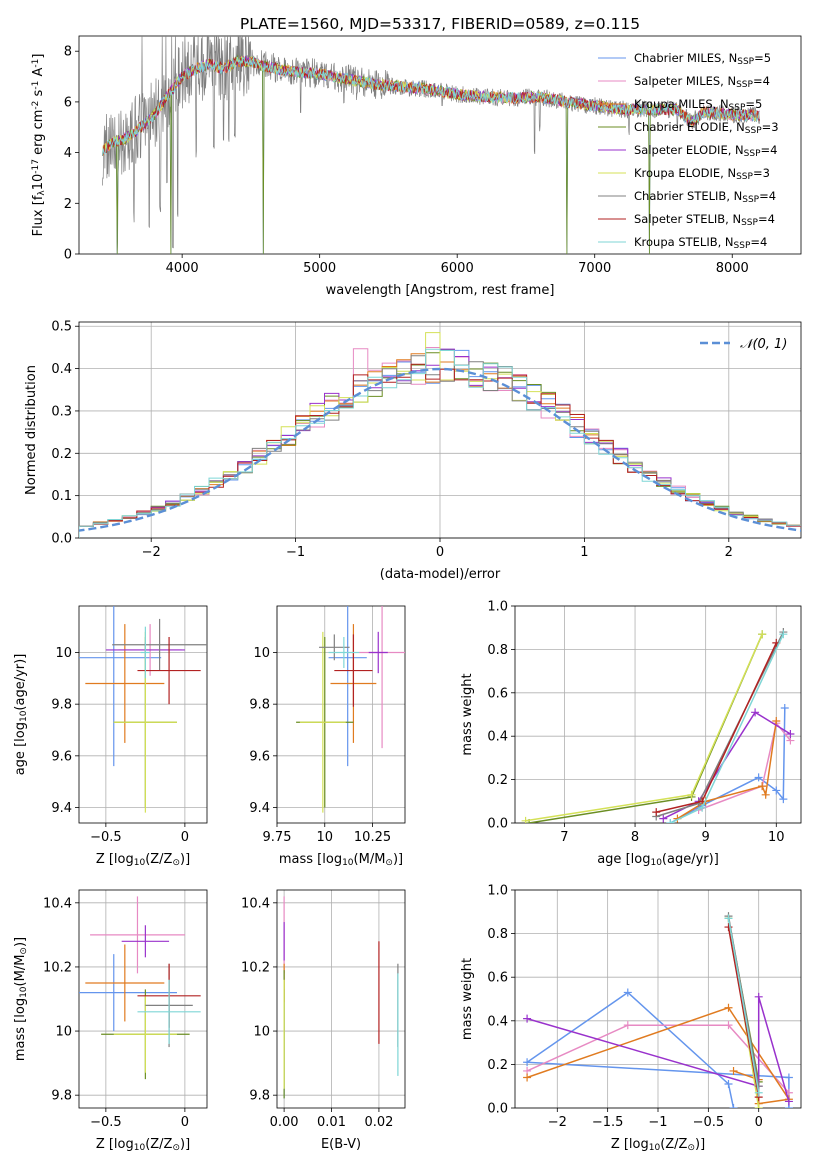 This screenshot has height=1170, width=819. What do you see at coordinates (732, 268) in the screenshot?
I see `spectrum-xtick-label: 8000` at bounding box center [732, 268].